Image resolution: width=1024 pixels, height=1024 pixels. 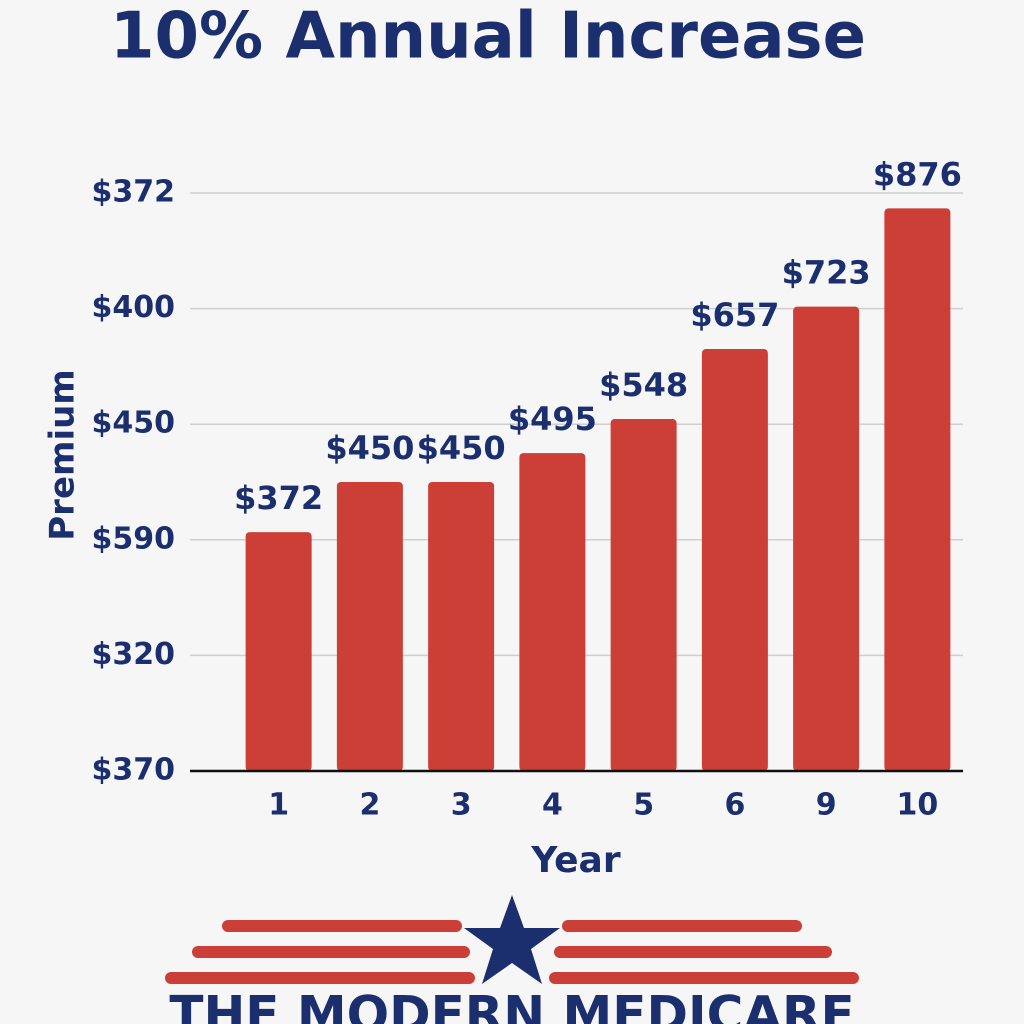 What do you see at coordinates (134, 538) in the screenshot?
I see `y-tick-label: $590` at bounding box center [134, 538].